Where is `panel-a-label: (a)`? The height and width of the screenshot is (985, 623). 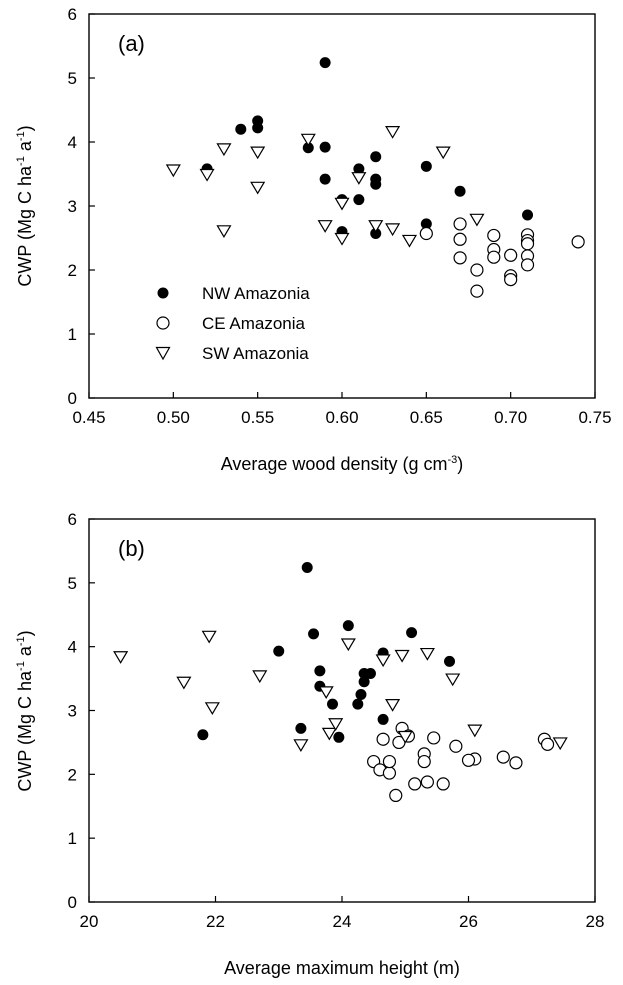
panel-a-label: (a) is located at coordinates (131, 43).